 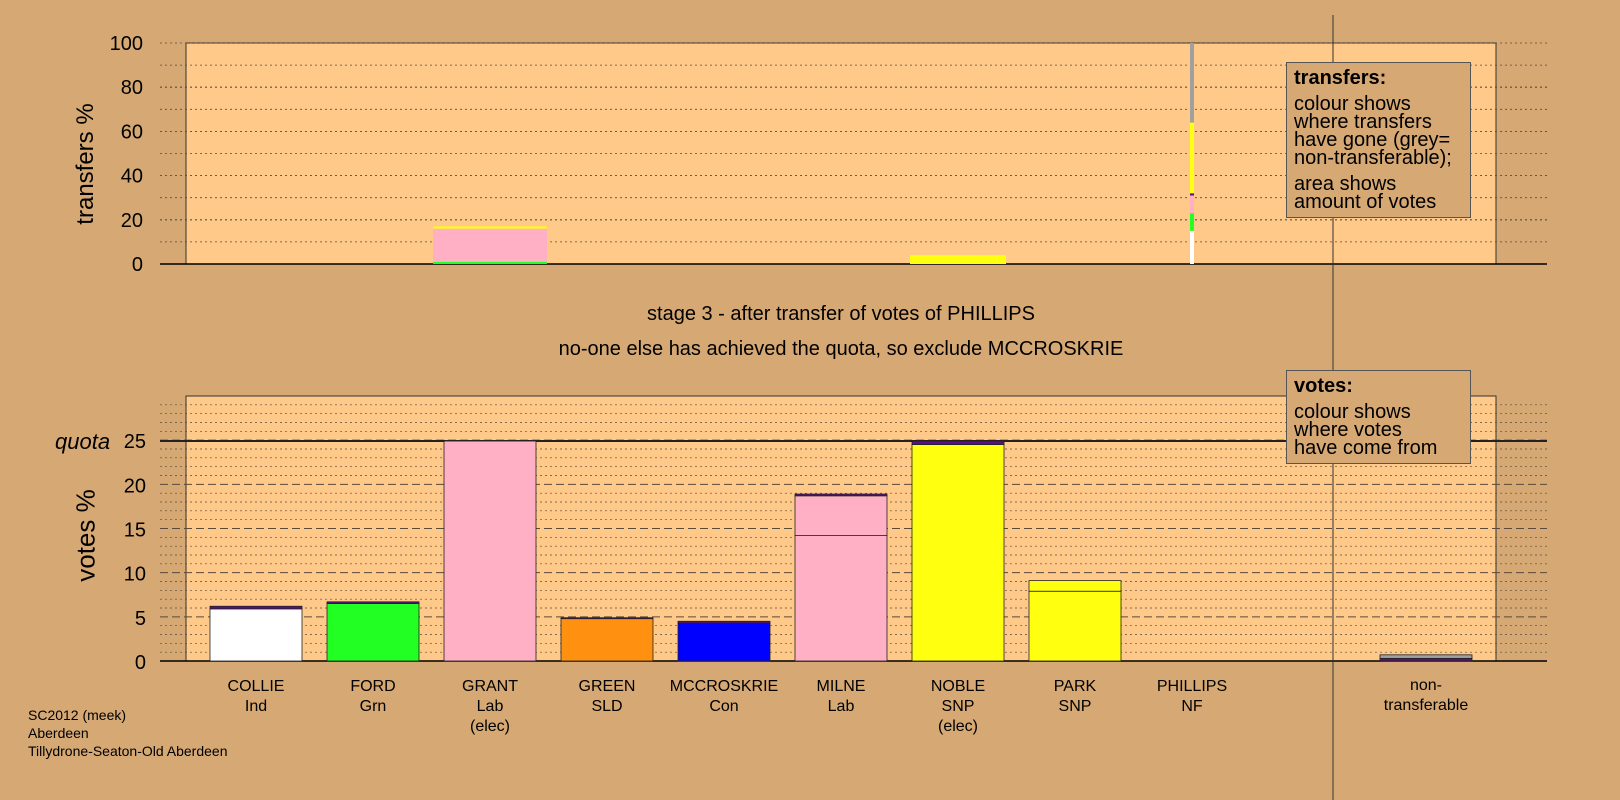 I want to click on votes-tick-label: 0, so click(x=140, y=663).